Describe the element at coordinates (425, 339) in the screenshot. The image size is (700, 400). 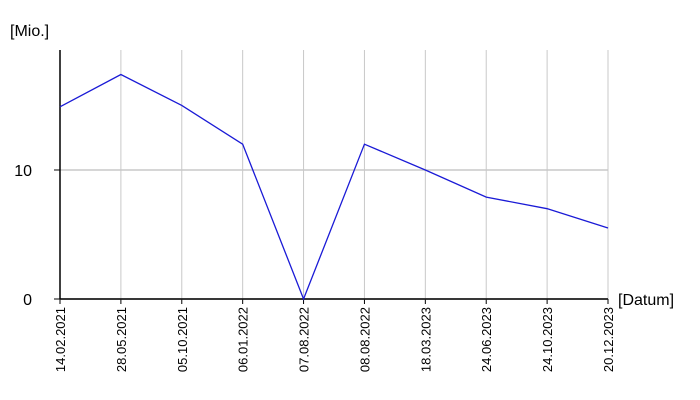
I see `x-tick-label: 18.03.2023` at that location.